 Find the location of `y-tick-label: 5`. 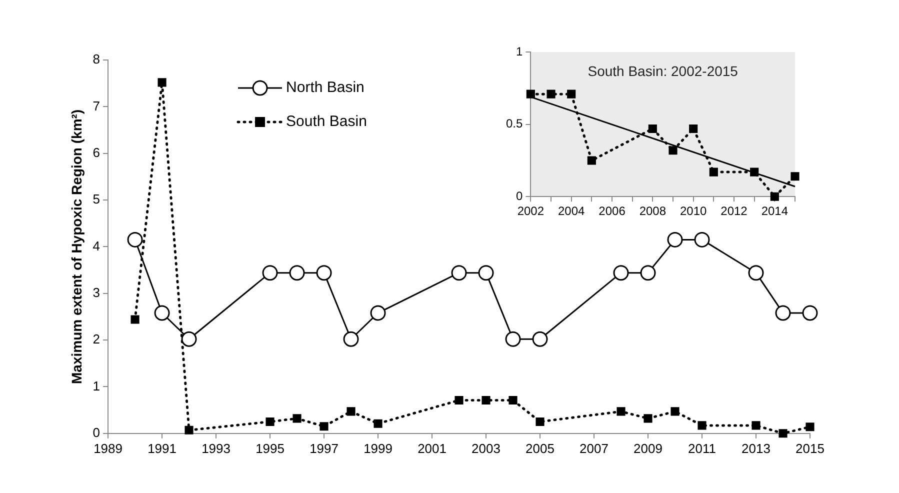

y-tick-label: 5 is located at coordinates (96, 199).